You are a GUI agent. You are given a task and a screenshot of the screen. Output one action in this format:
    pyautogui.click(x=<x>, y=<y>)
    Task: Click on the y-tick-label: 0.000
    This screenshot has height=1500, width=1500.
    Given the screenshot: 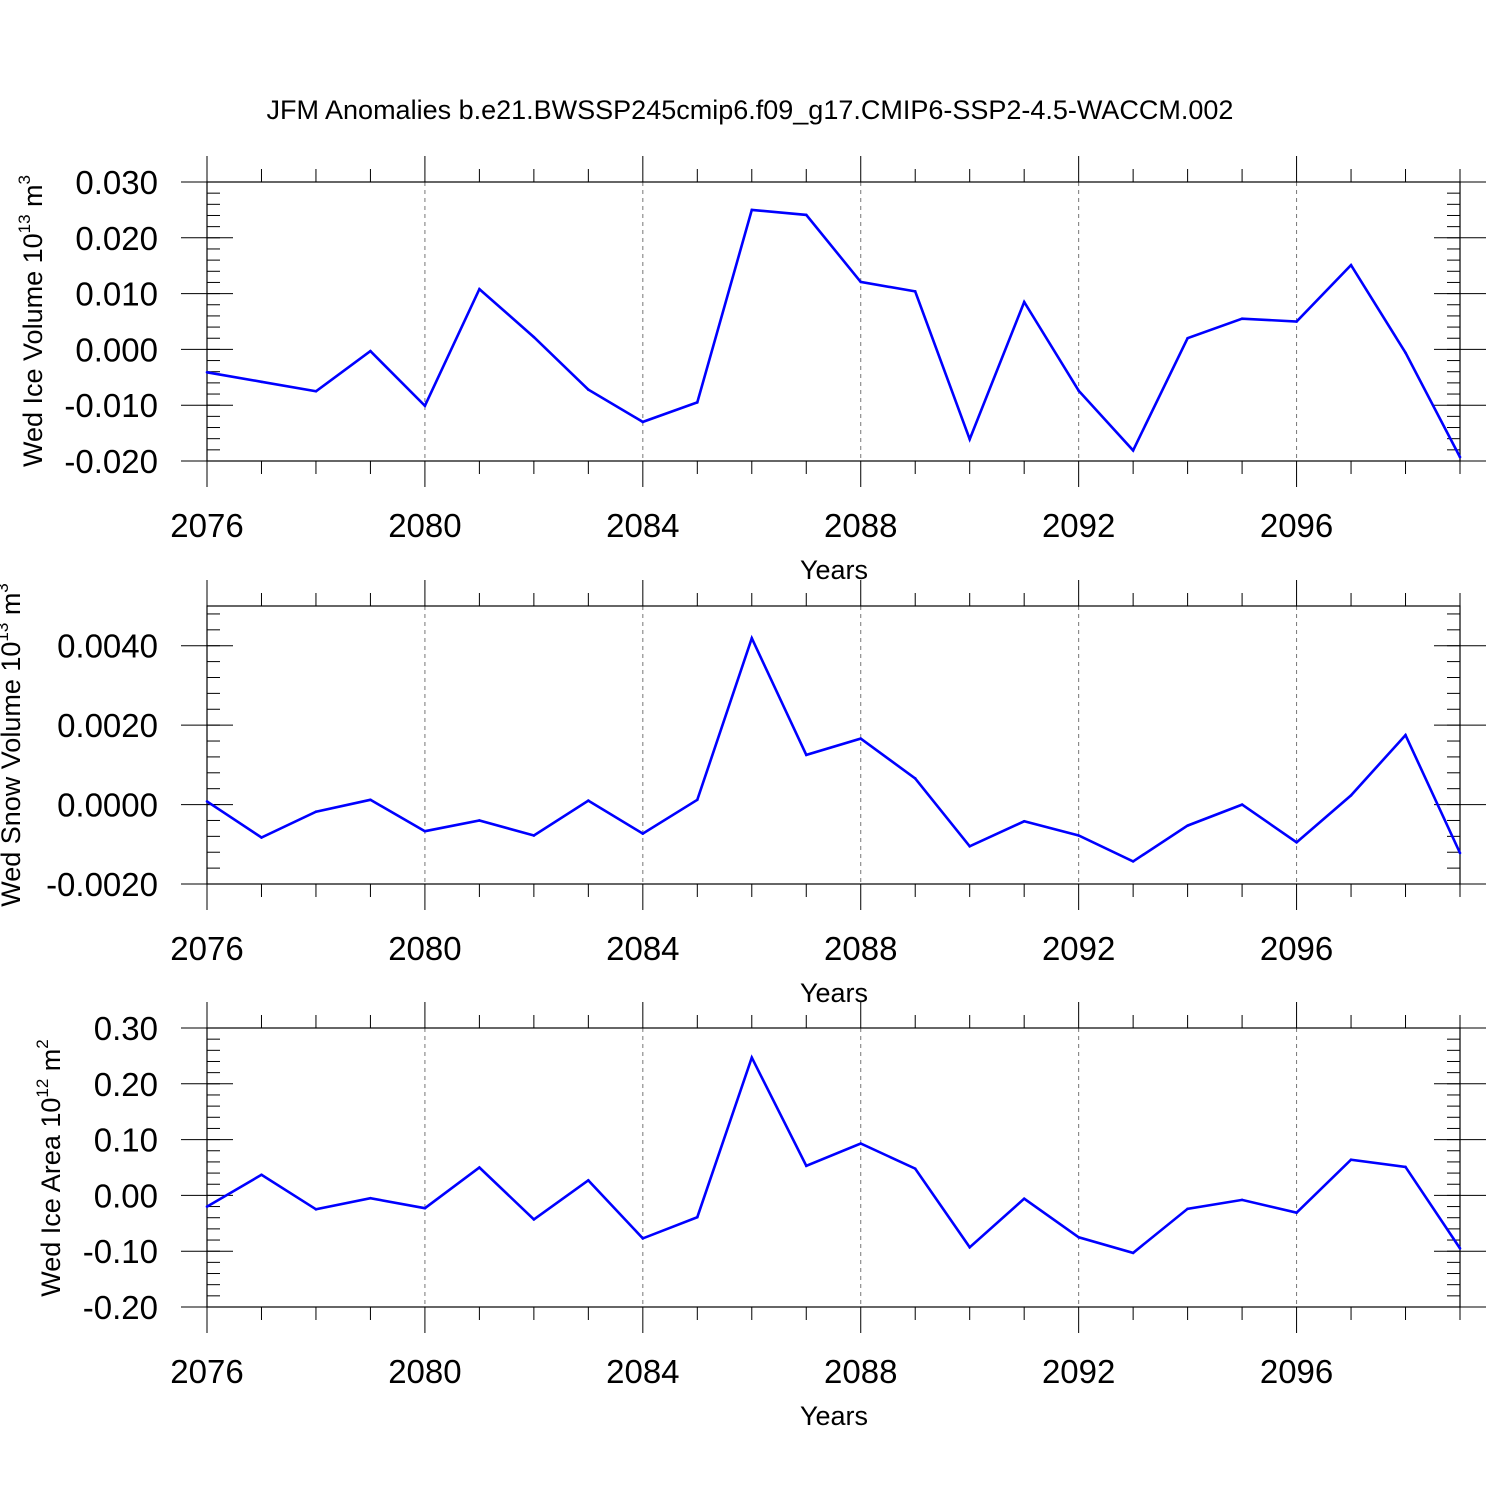 What is the action you would take?
    pyautogui.click(x=116, y=349)
    